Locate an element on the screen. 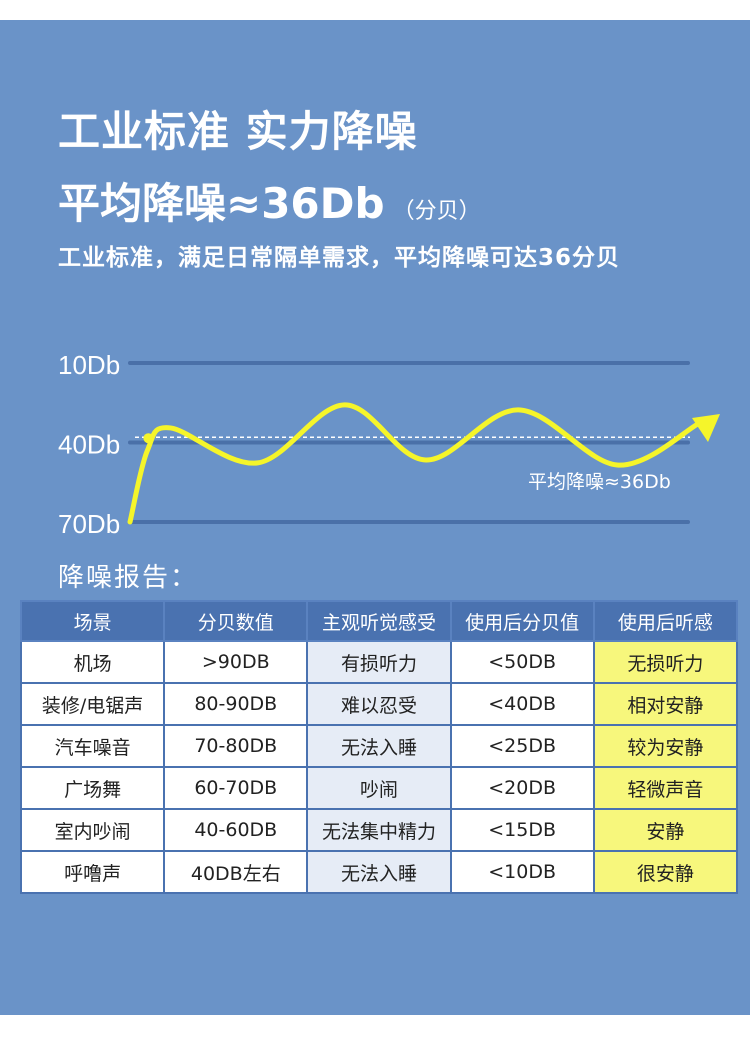 Image resolution: width=750 pixels, height=1059 pixels. table-cell: 80-90DB is located at coordinates (236, 704).